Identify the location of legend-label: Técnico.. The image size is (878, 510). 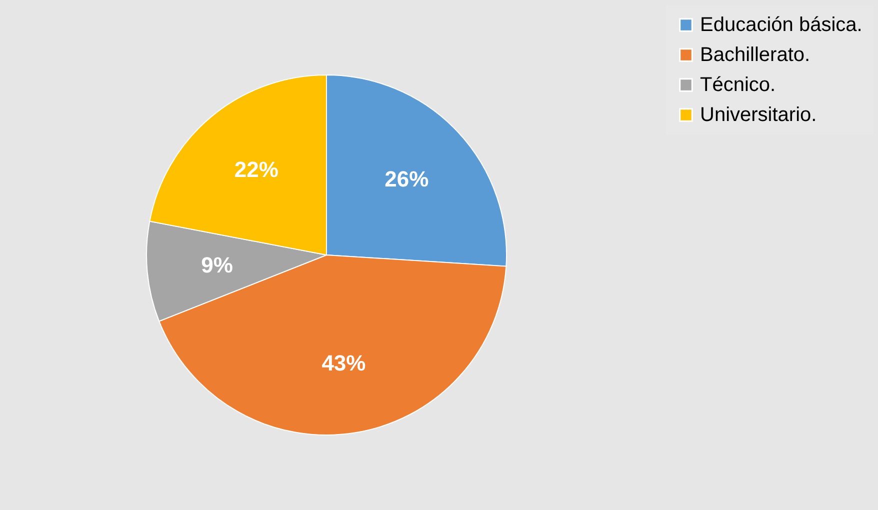
(738, 85).